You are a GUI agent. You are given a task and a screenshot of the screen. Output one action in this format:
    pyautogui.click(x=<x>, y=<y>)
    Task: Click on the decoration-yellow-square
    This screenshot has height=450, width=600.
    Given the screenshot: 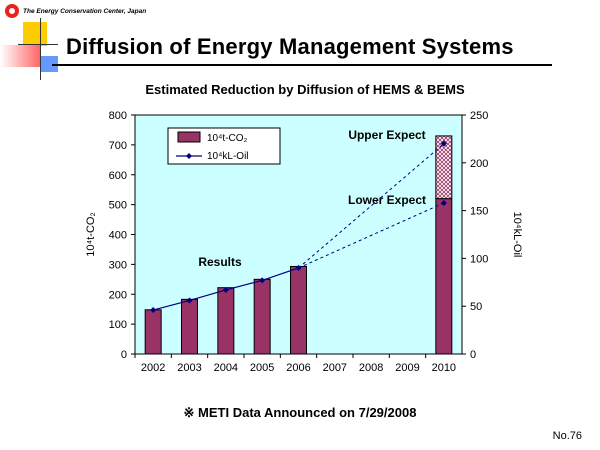 What is the action you would take?
    pyautogui.click(x=35, y=34)
    